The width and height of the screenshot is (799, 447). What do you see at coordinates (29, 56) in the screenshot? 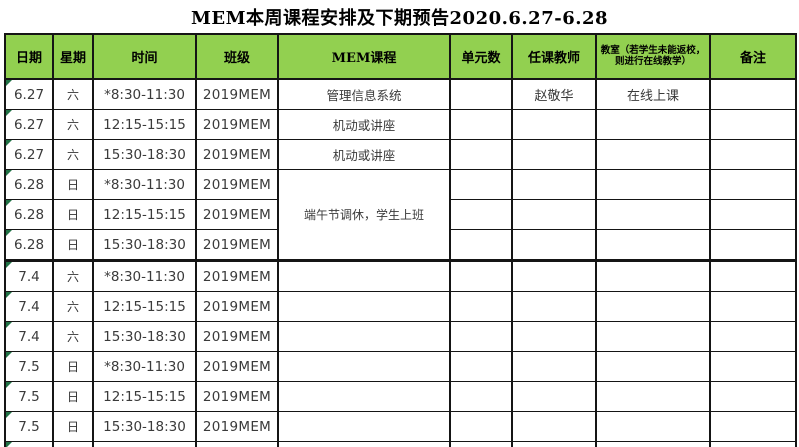
I see `header-date: 日期` at bounding box center [29, 56].